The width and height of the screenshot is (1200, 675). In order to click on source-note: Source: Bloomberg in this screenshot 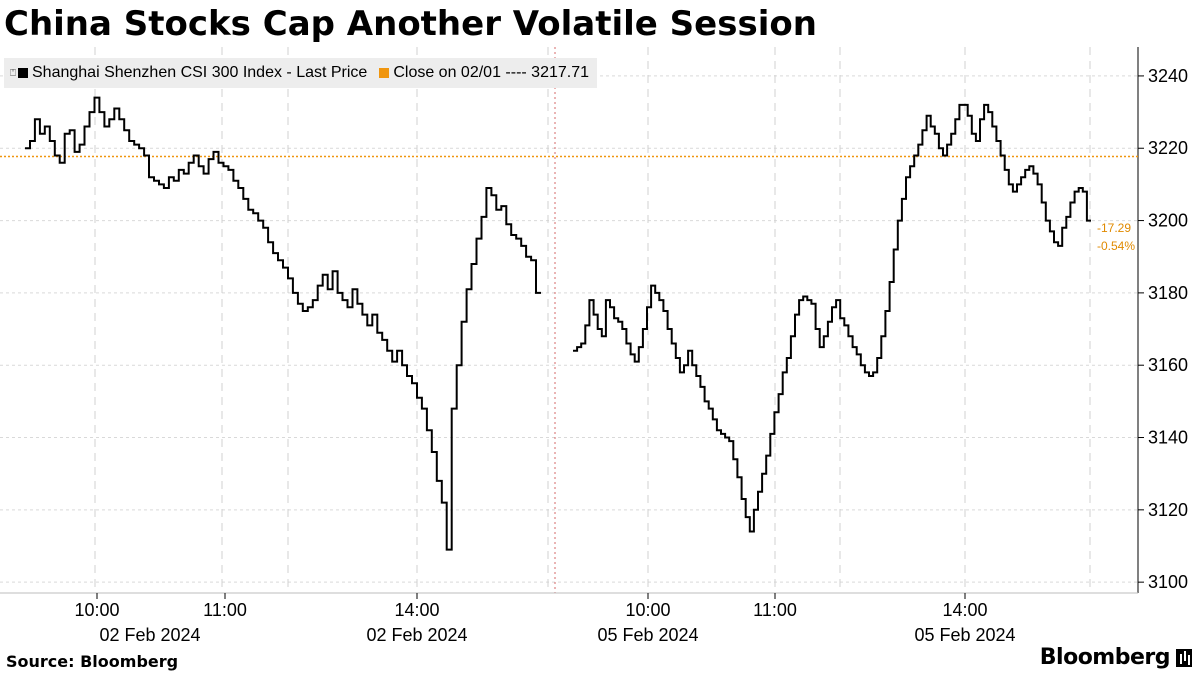, I will do `click(92, 661)`.